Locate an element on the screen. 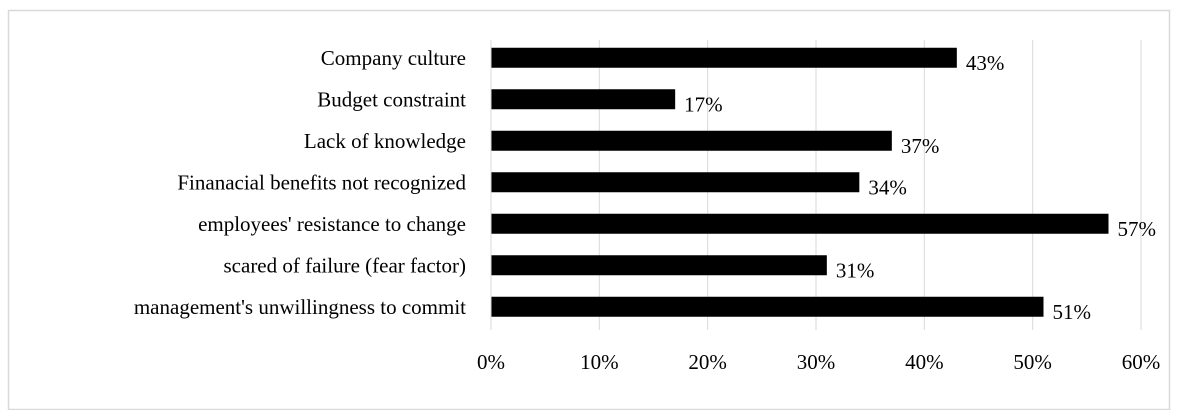  x-tick-label: 50% is located at coordinates (1032, 362).